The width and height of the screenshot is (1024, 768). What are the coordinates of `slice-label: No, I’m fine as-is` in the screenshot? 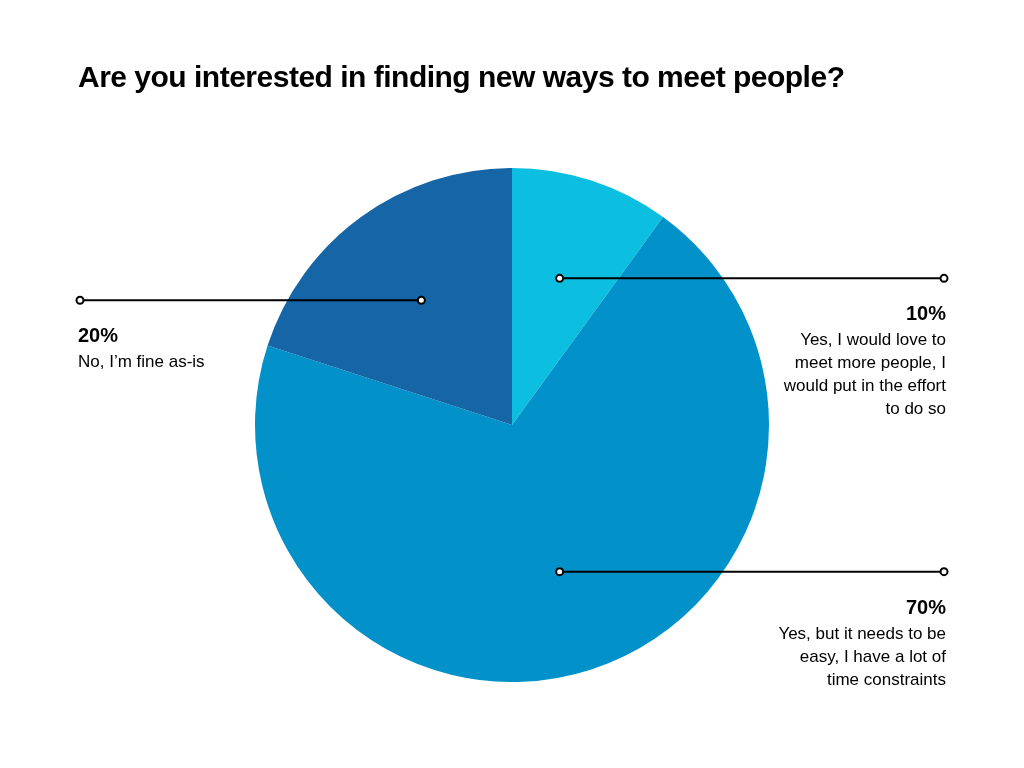 It's located at (141, 362).